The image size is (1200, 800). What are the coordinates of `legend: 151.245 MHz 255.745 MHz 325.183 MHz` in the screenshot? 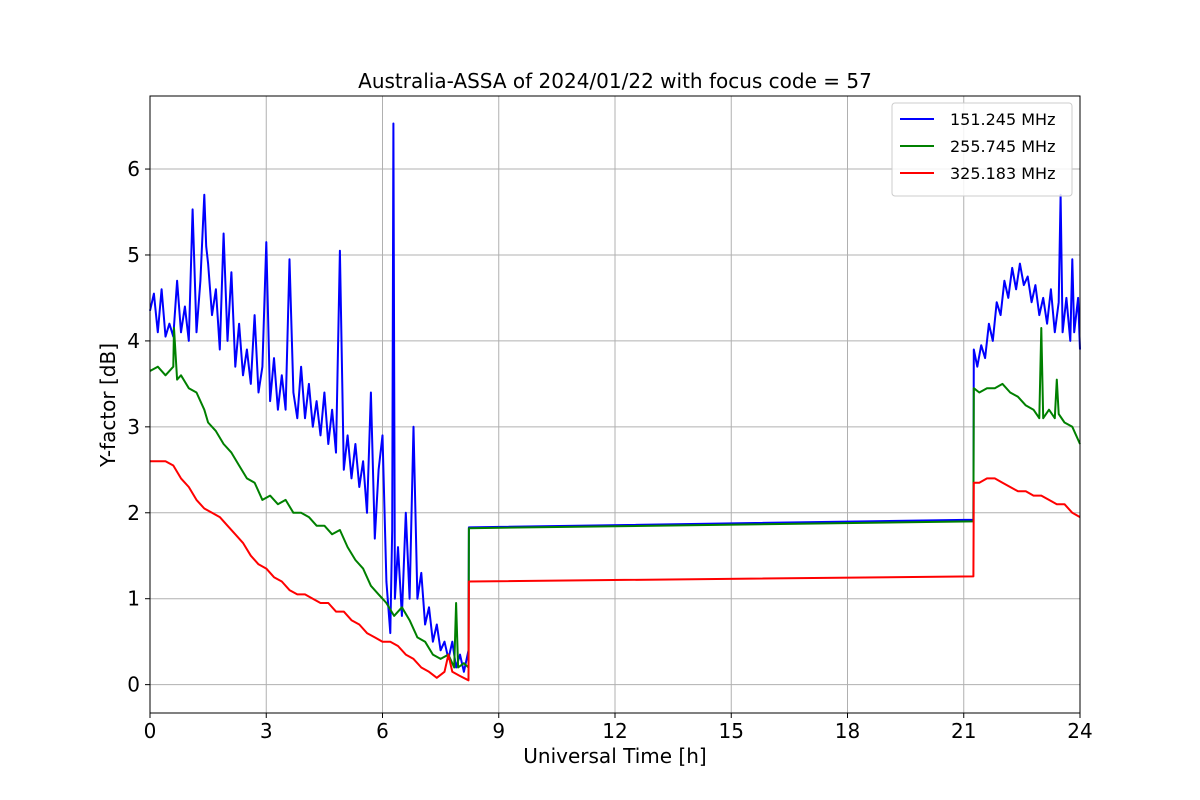 It's located at (982, 149).